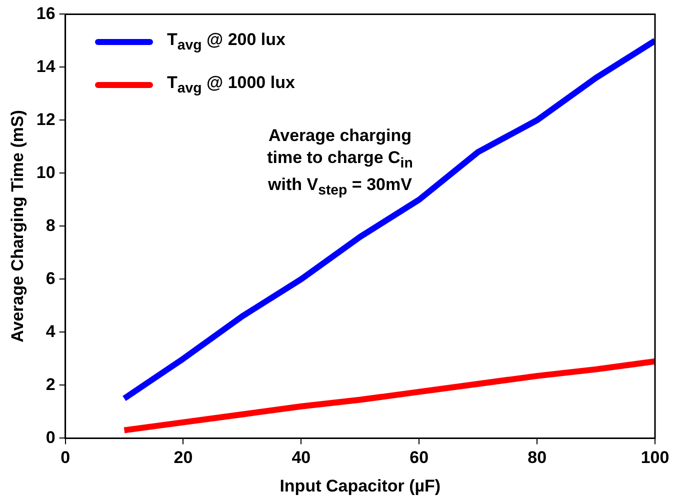 Image resolution: width=677 pixels, height=503 pixels. What do you see at coordinates (183, 458) in the screenshot?
I see `x-tick-label: 20` at bounding box center [183, 458].